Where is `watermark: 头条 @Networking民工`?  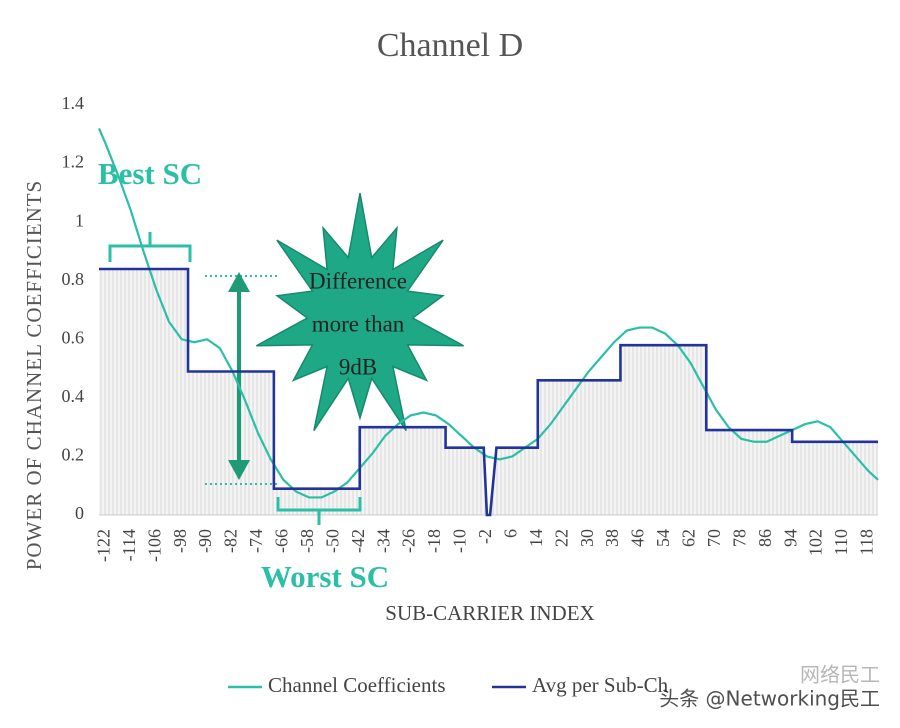 watermark: 头条 @Networking民工 is located at coordinates (769, 699).